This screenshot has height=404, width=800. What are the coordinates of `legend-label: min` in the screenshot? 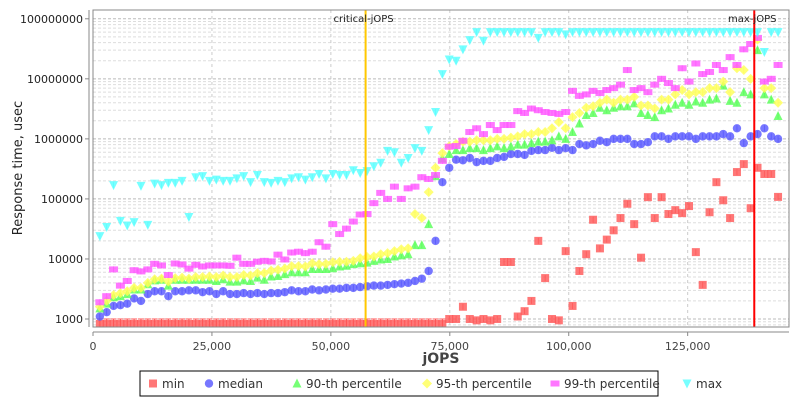 It's located at (173, 384).